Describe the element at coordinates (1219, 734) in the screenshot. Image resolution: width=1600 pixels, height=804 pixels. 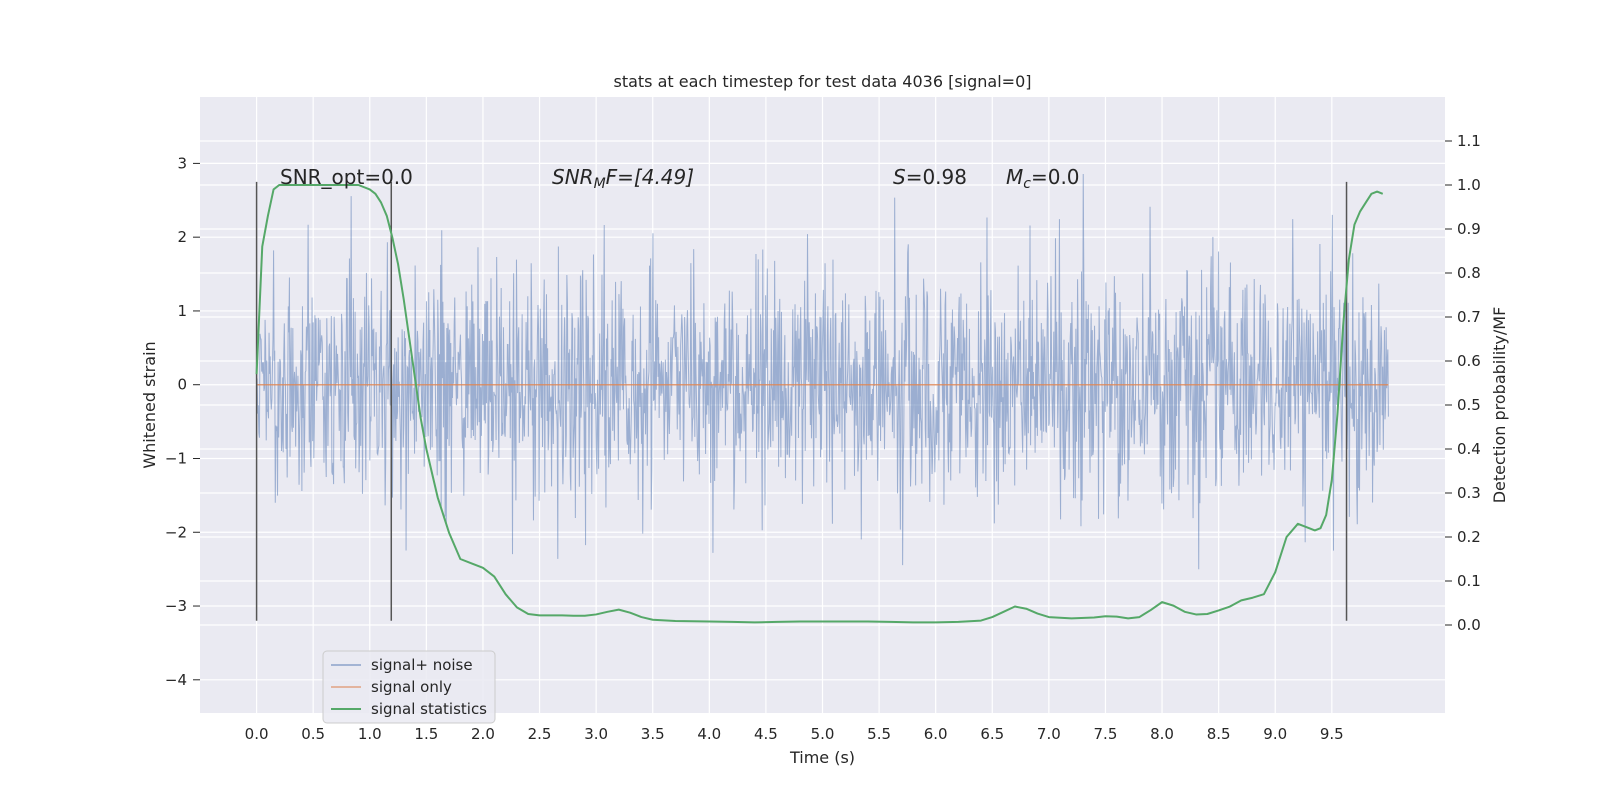
I see `x-tick-label: 8.5` at that location.